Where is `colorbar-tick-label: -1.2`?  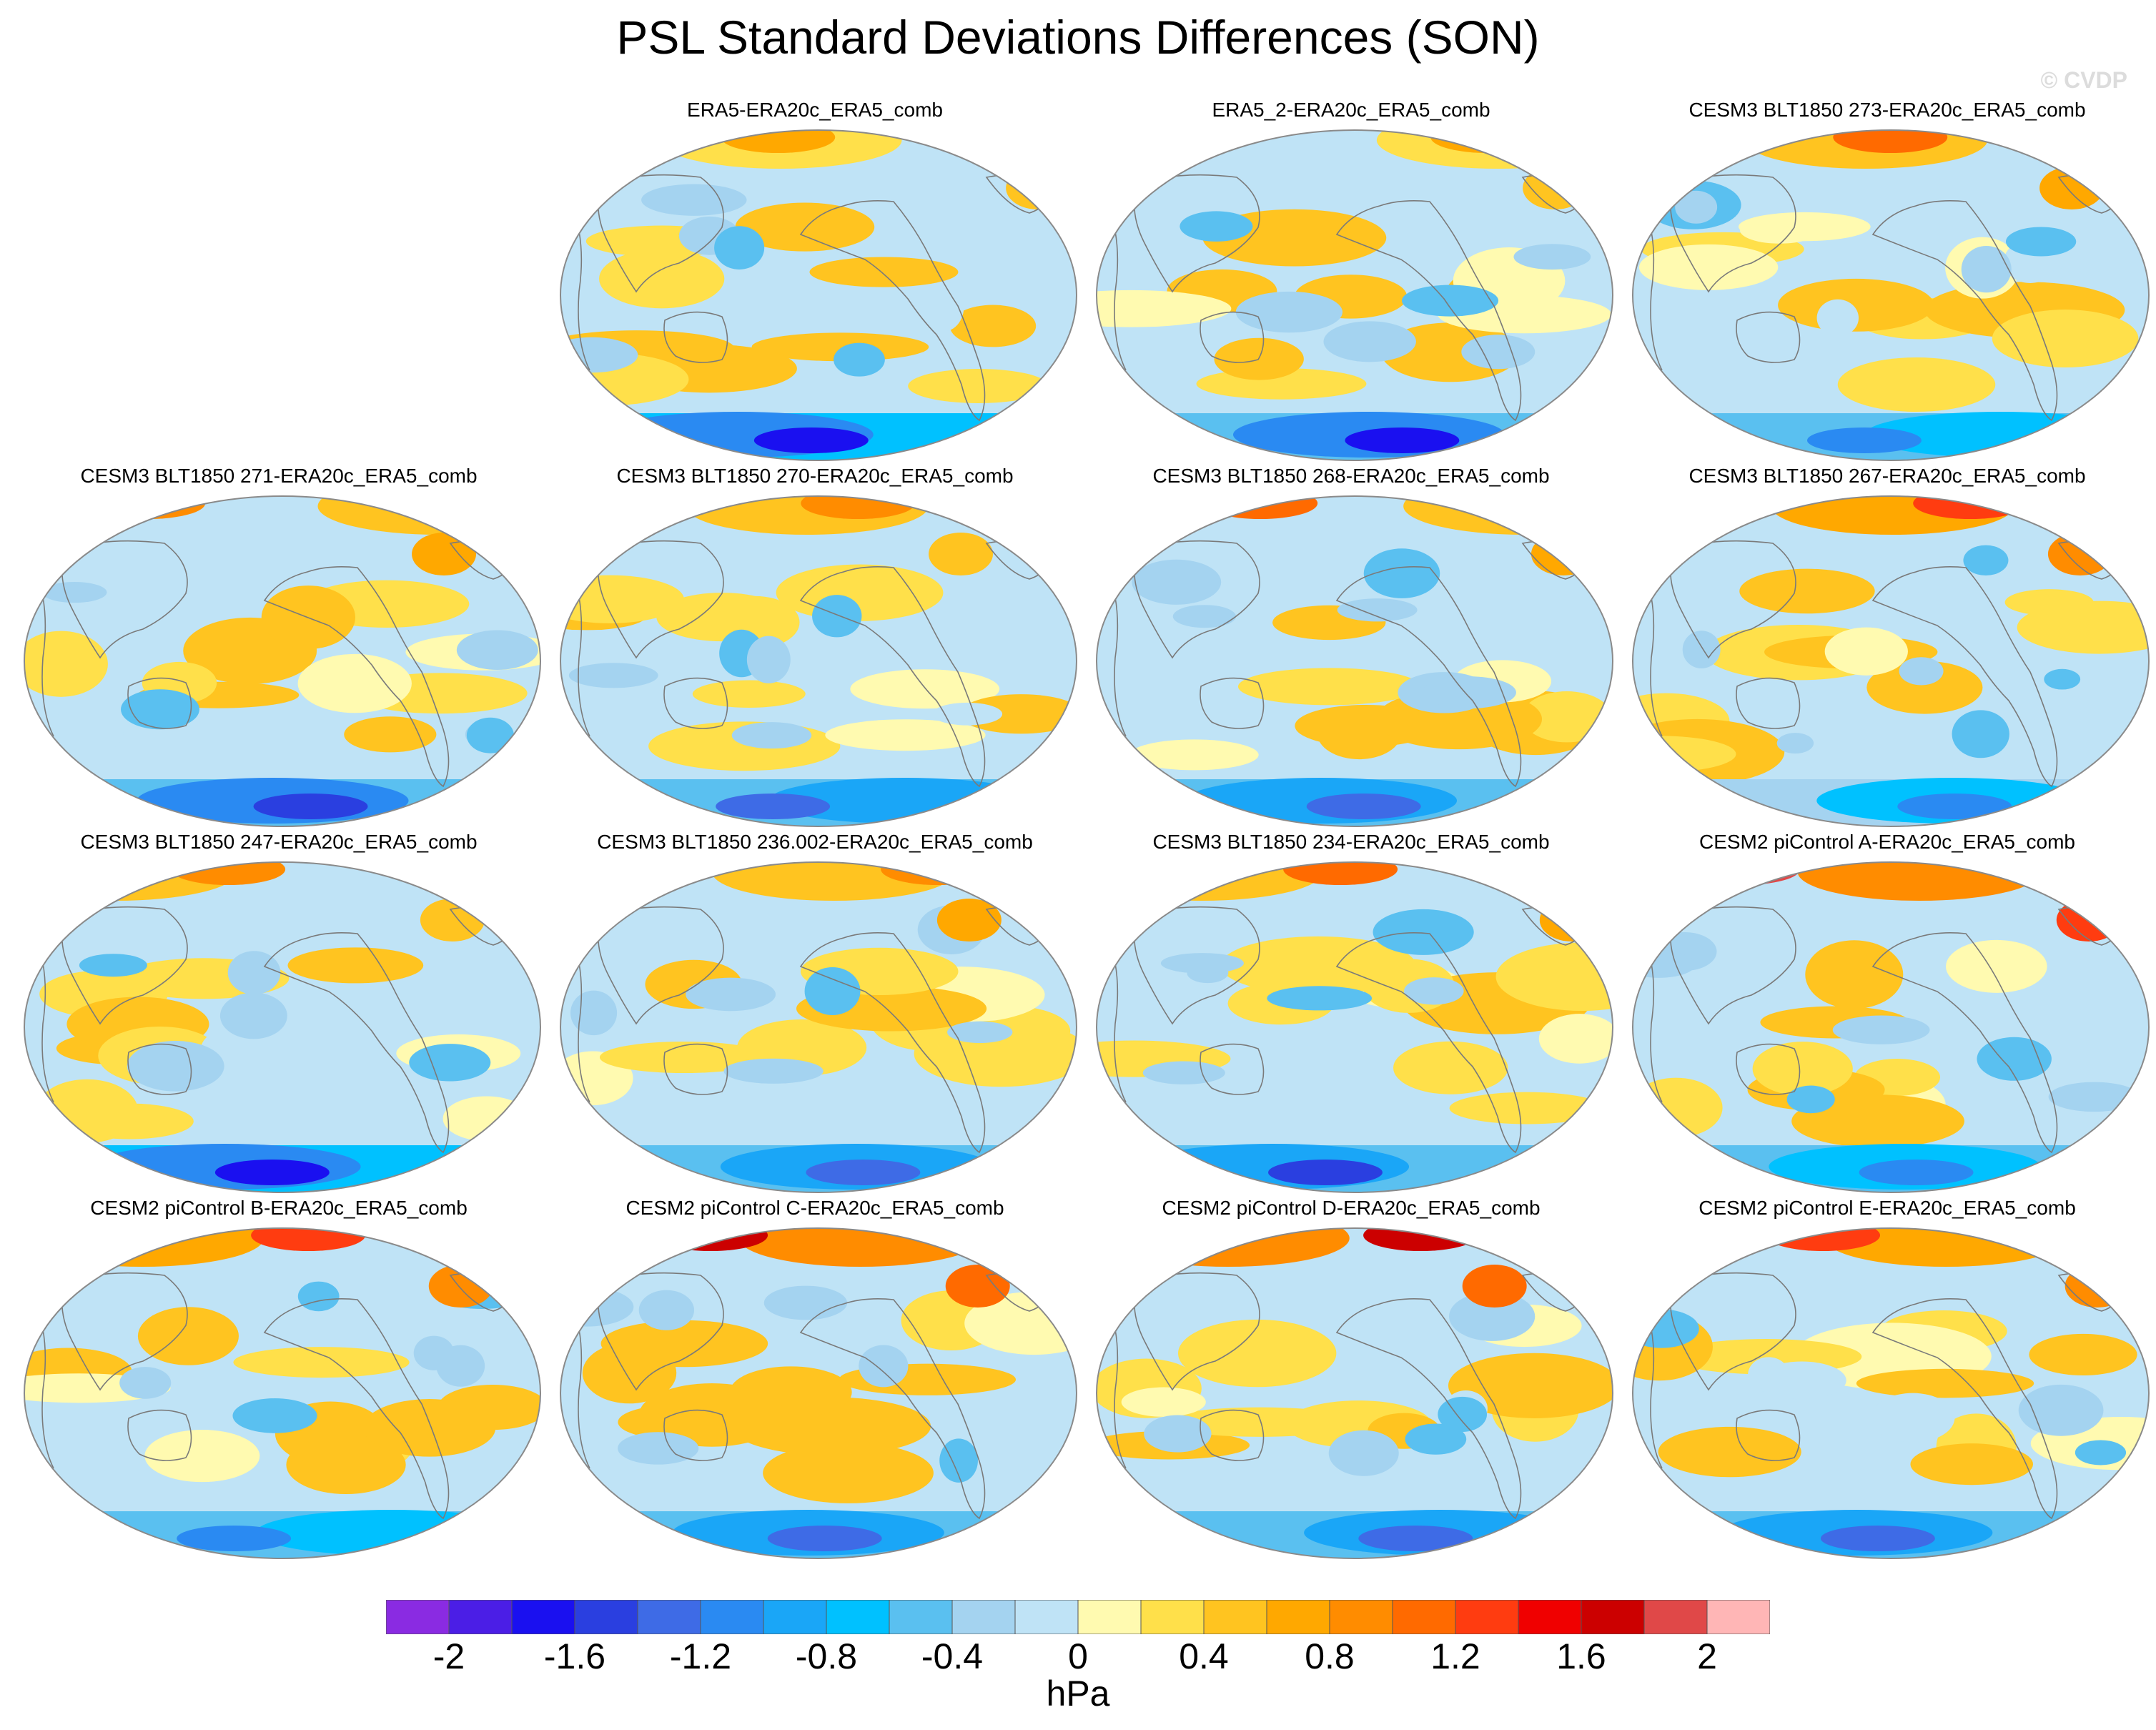
colorbar-tick-label: -1.2 is located at coordinates (700, 1656).